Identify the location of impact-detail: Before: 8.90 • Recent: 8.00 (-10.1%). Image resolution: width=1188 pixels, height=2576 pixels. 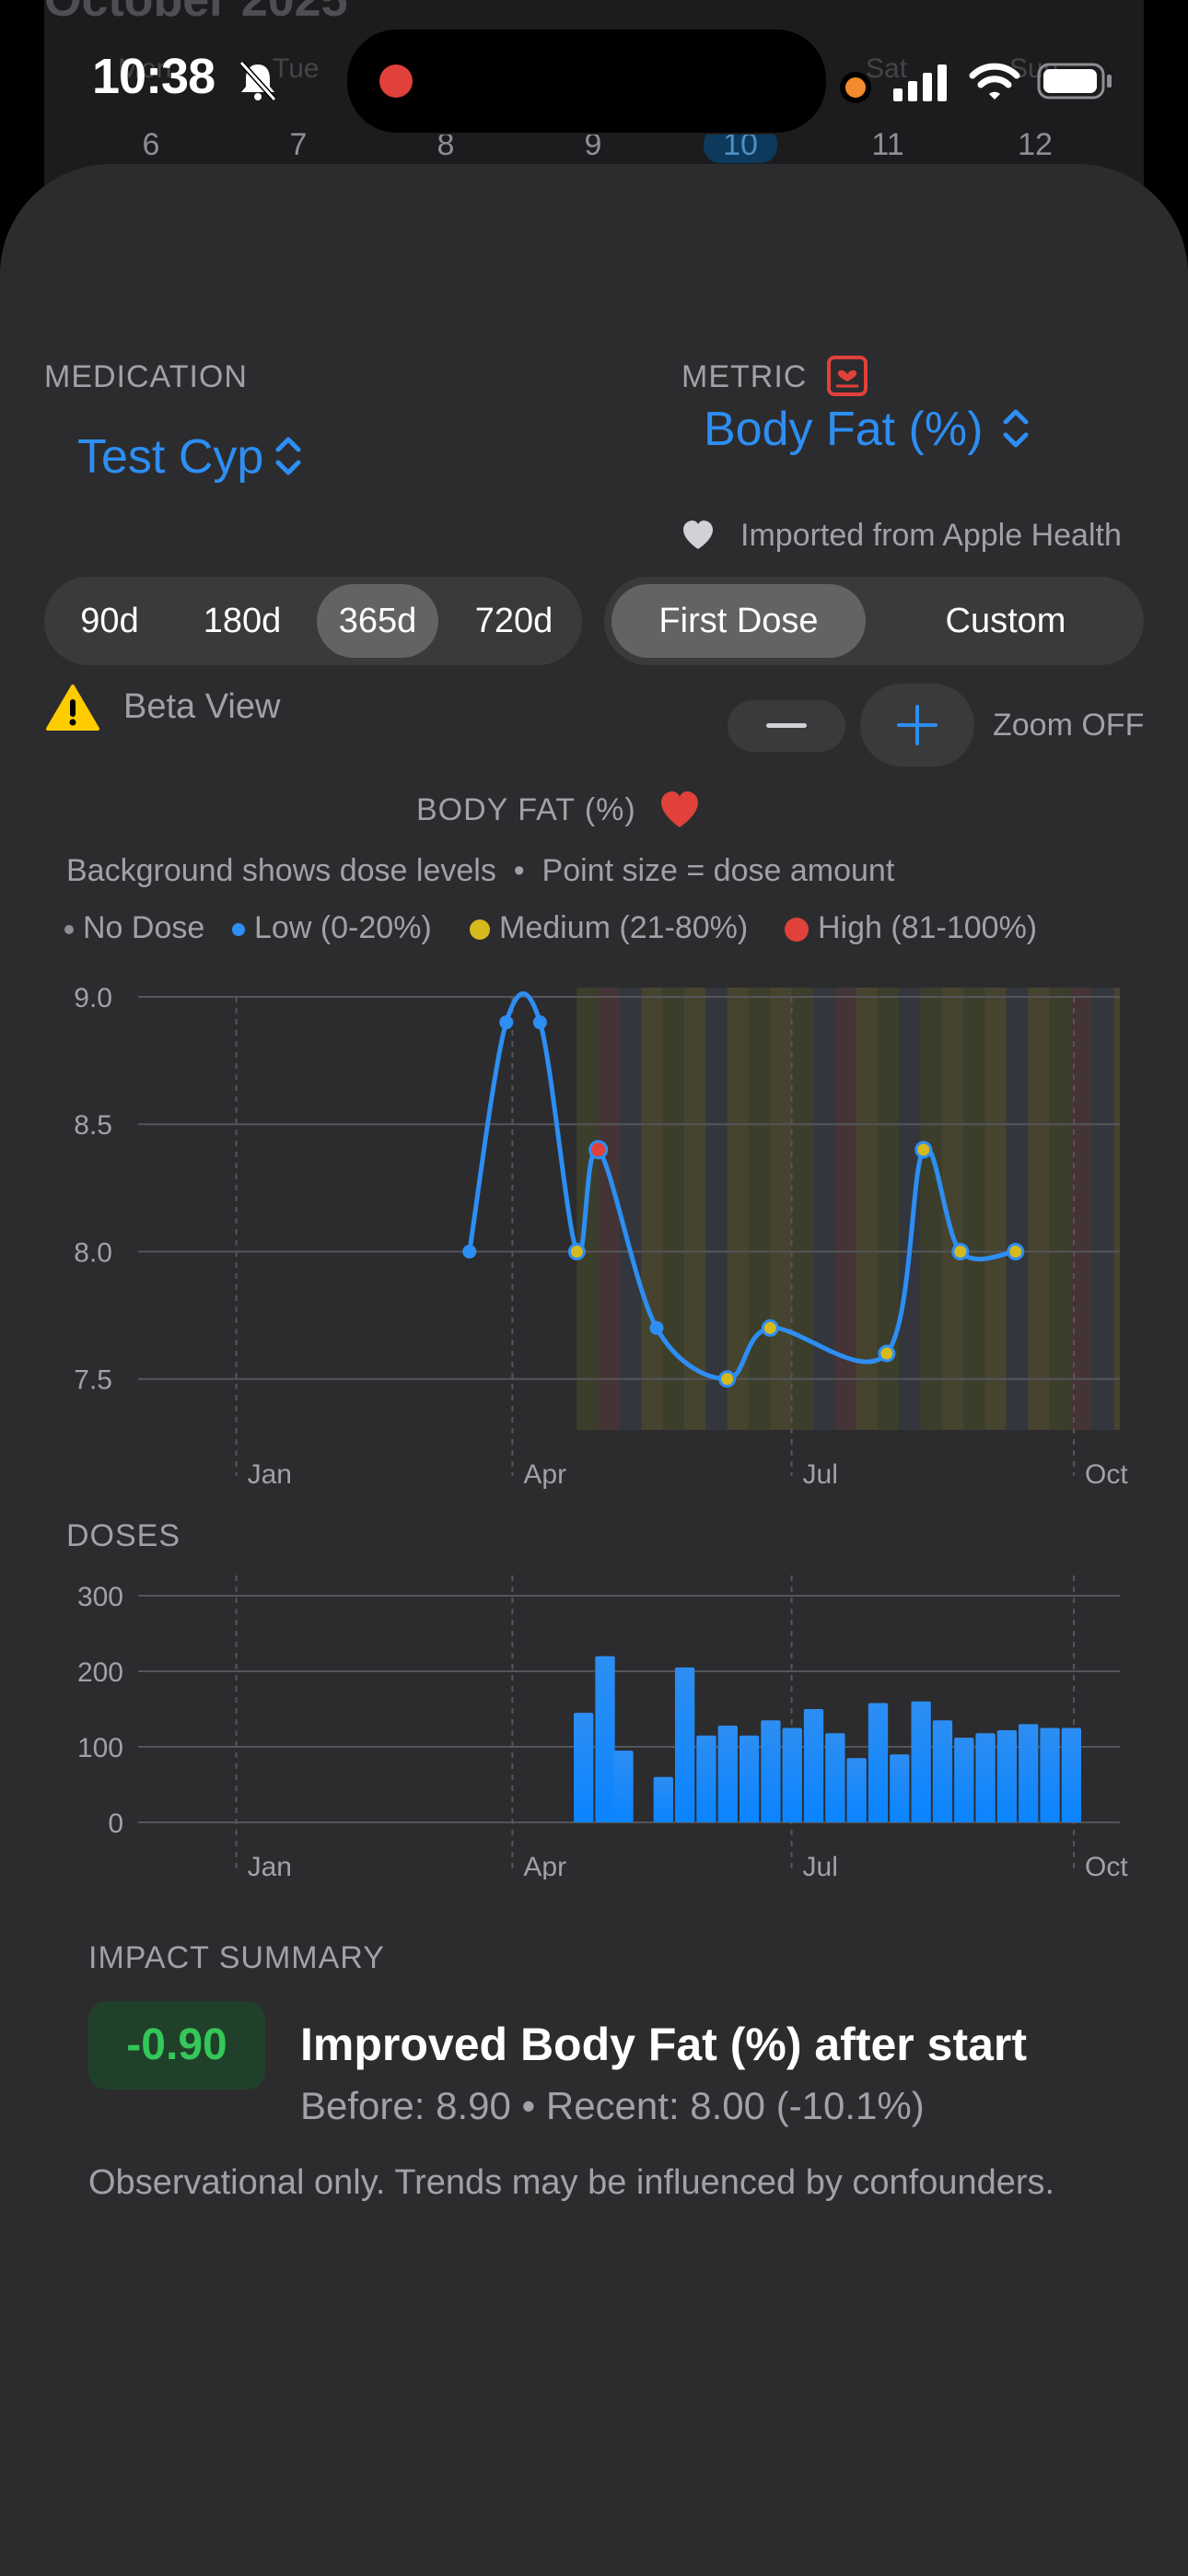
(612, 2105).